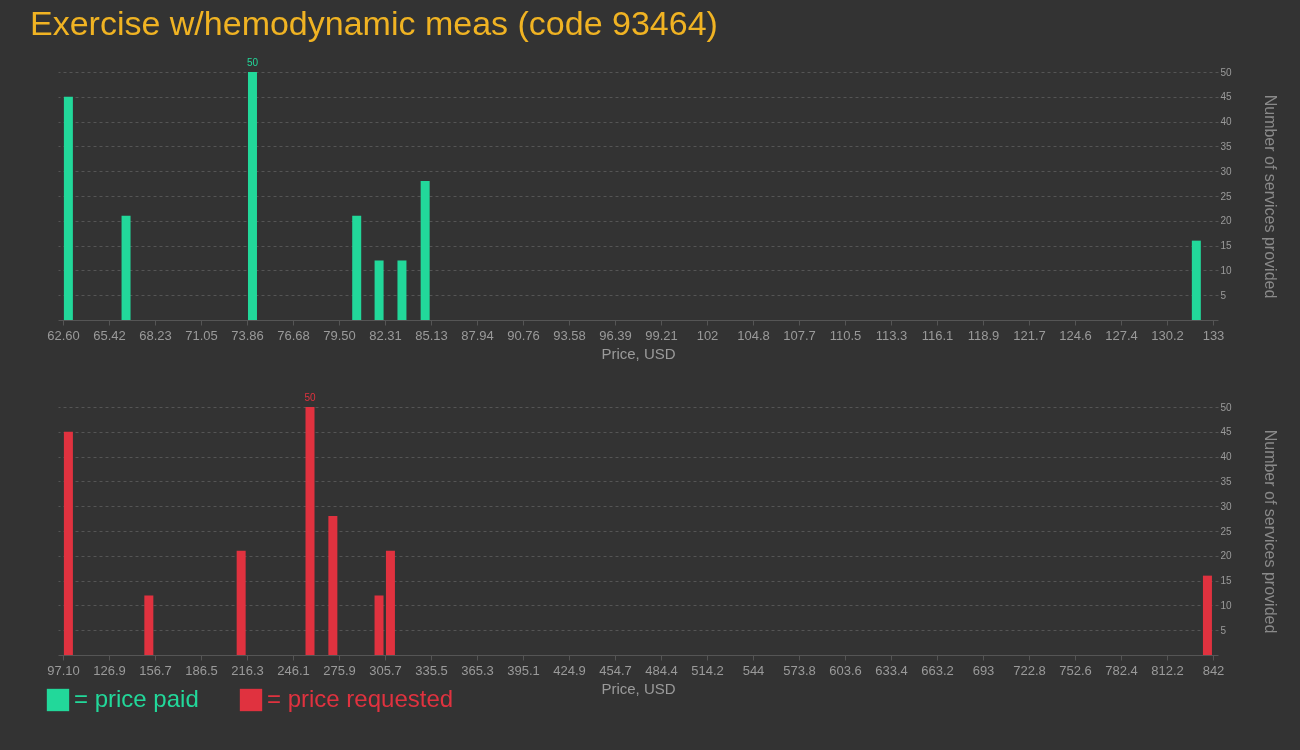 The image size is (1300, 750). Describe the element at coordinates (431, 335) in the screenshot. I see `x-tick-label: 85.13` at that location.